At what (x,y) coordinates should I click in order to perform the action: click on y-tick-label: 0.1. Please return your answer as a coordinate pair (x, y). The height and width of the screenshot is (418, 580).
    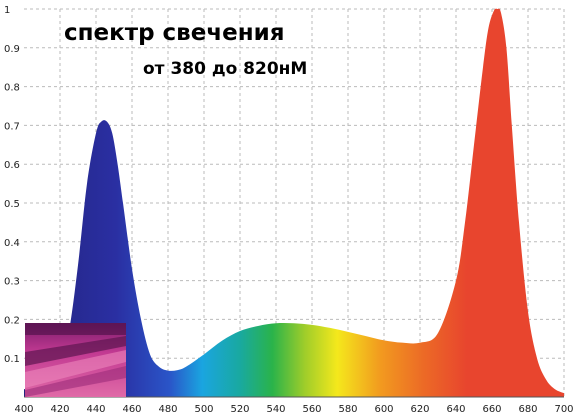
    Looking at the image, I should click on (12, 359).